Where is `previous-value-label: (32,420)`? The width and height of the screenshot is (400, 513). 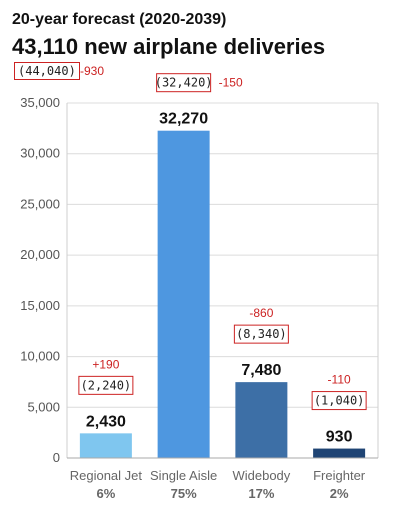
previous-value-label: (32,420) is located at coordinates (184, 83).